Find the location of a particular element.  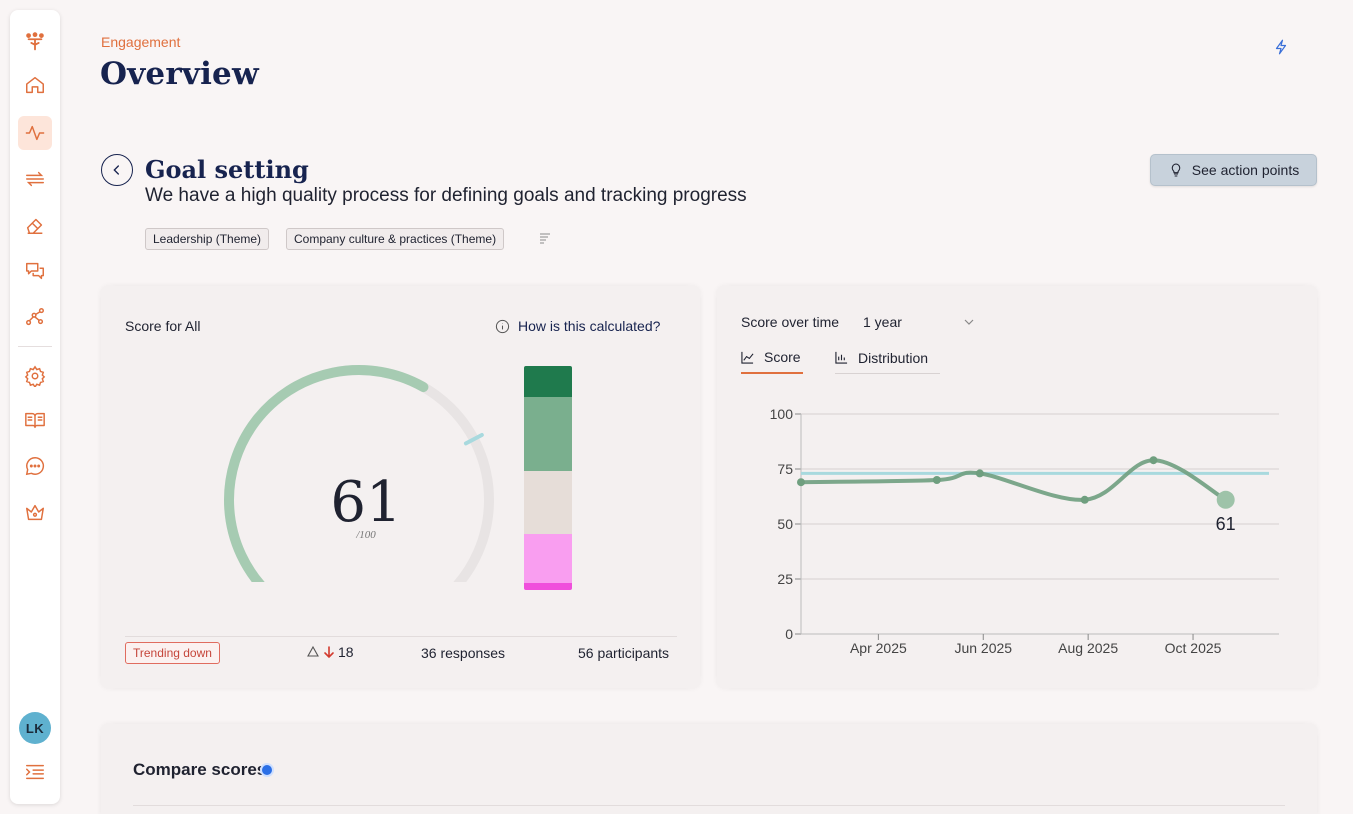

breadcrumb: Engagement is located at coordinates (141, 42).